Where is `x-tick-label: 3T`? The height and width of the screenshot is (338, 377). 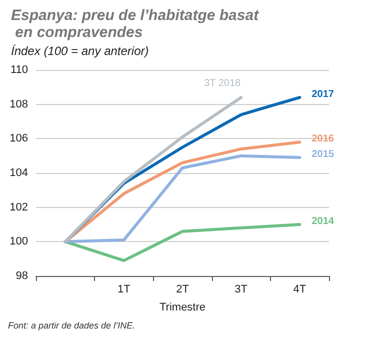 x-tick-label: 3T is located at coordinates (241, 290).